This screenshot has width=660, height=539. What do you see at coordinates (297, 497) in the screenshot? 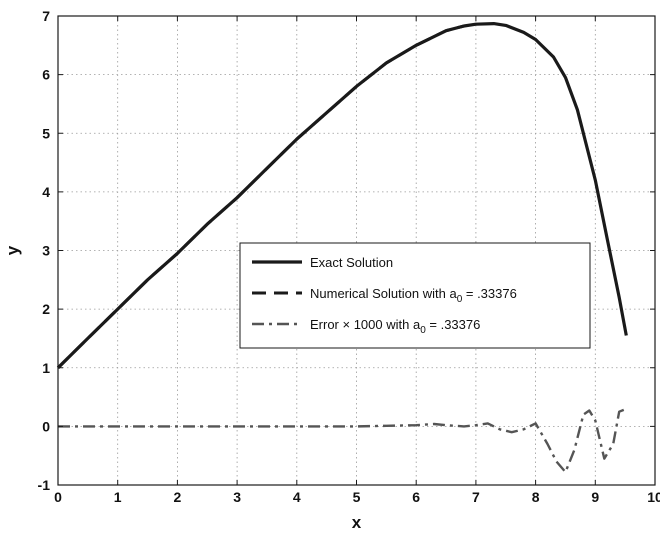
I see `x-tick-label: 4` at bounding box center [297, 497].